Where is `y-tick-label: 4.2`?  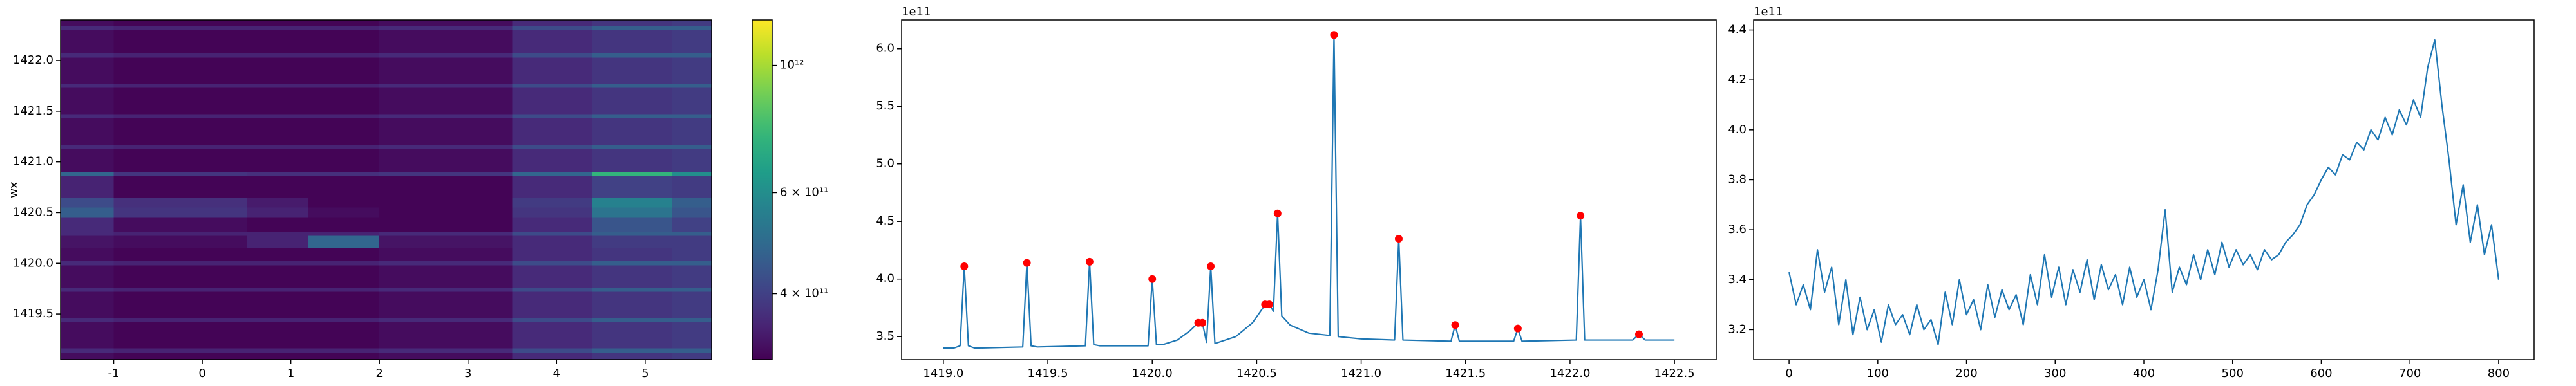 y-tick-label: 4.2 is located at coordinates (1737, 79).